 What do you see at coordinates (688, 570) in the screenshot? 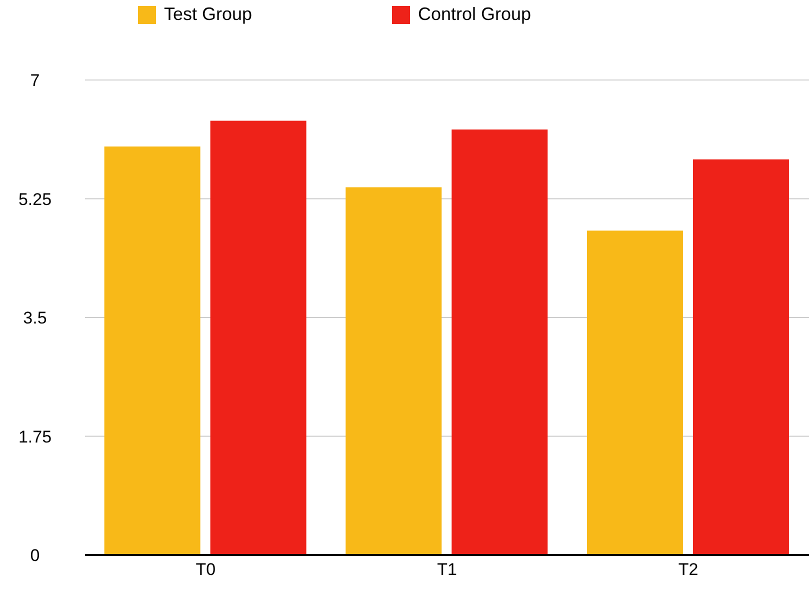
I see `x-tick-label: T2` at bounding box center [688, 570].